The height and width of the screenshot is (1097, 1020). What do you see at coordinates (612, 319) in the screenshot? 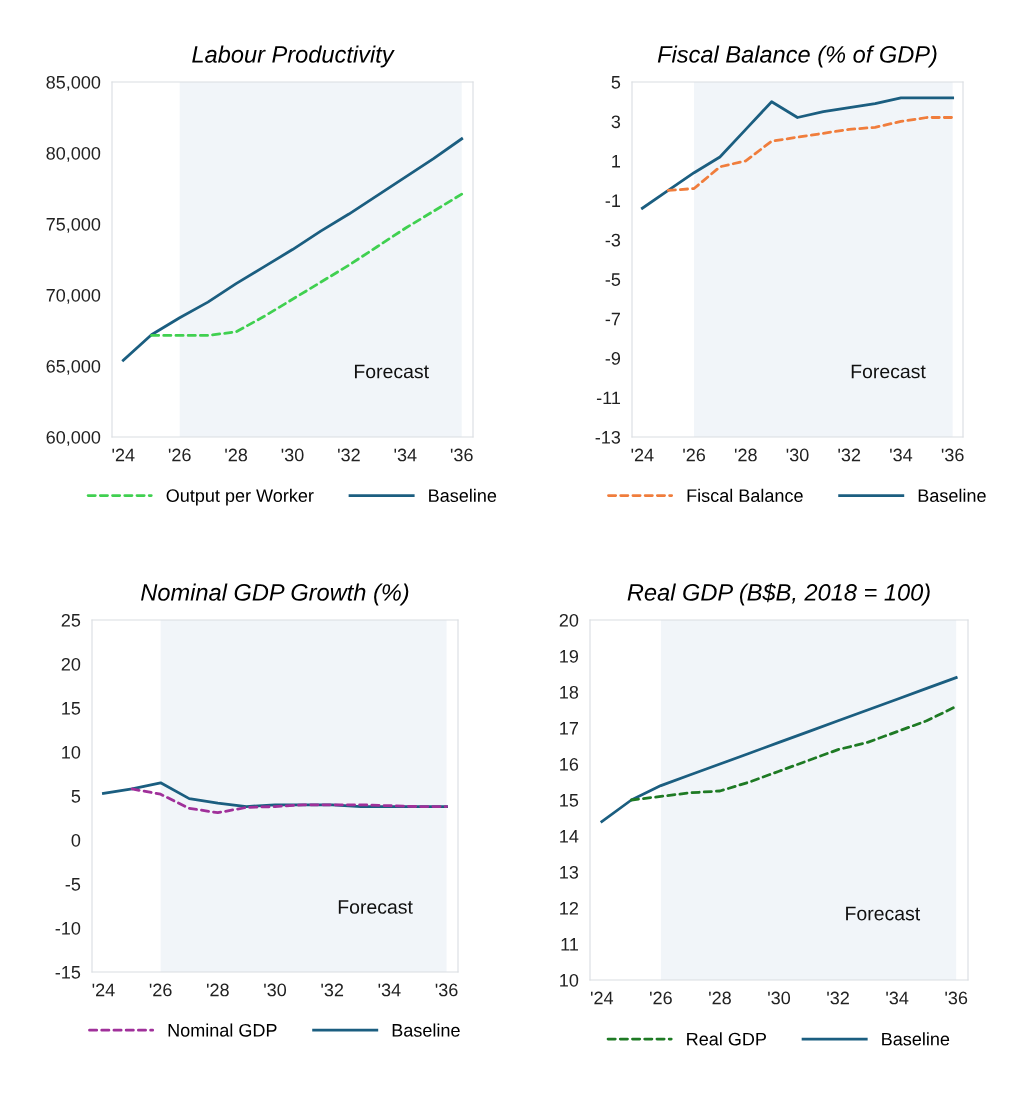
I see `y-tick-label: -7` at bounding box center [612, 319].